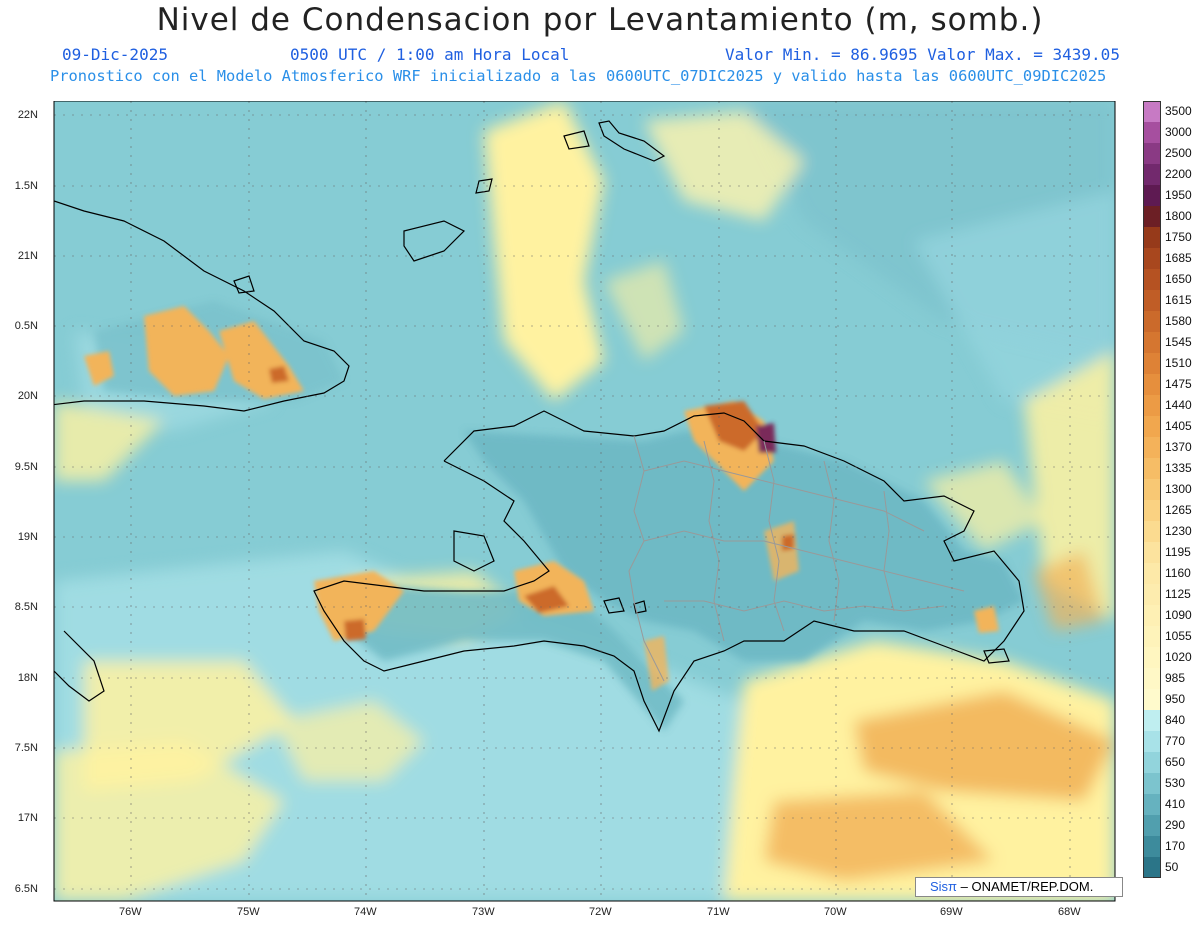 Image resolution: width=1200 pixels, height=927 pixels. What do you see at coordinates (1178, 531) in the screenshot?
I see `colorbar-label: 1230` at bounding box center [1178, 531].